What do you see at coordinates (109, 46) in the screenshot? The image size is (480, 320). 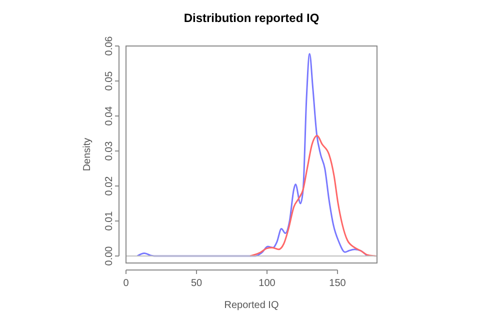 I see `y-tick-label: 0.06` at bounding box center [109, 46].